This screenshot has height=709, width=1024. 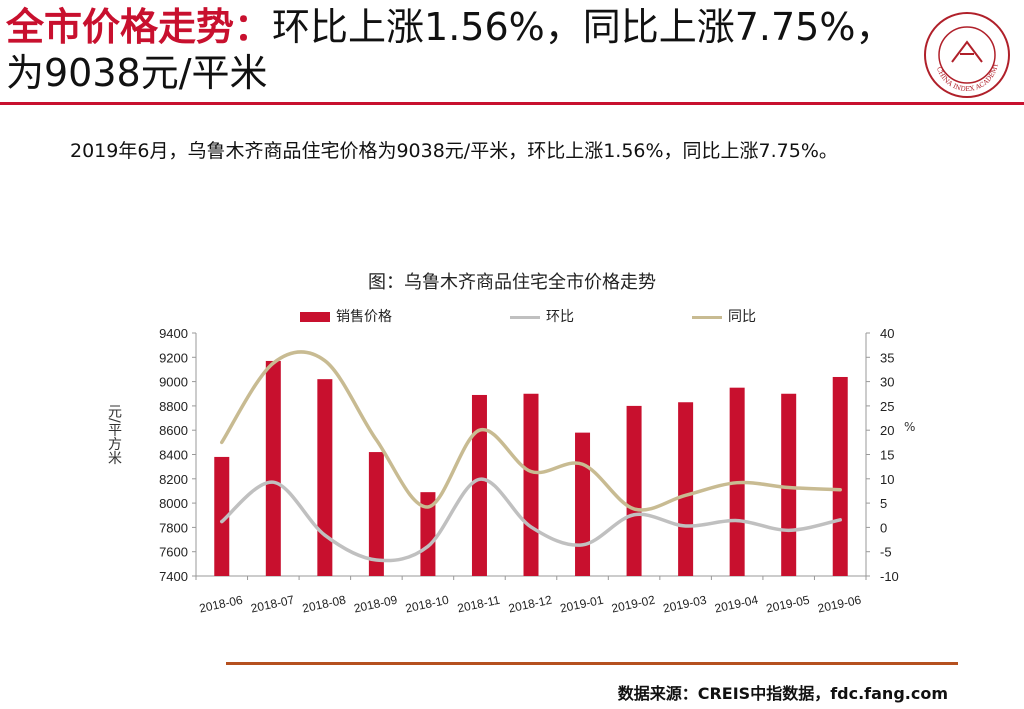 I want to click on y-right-tick-label: 15, so click(x=887, y=455).